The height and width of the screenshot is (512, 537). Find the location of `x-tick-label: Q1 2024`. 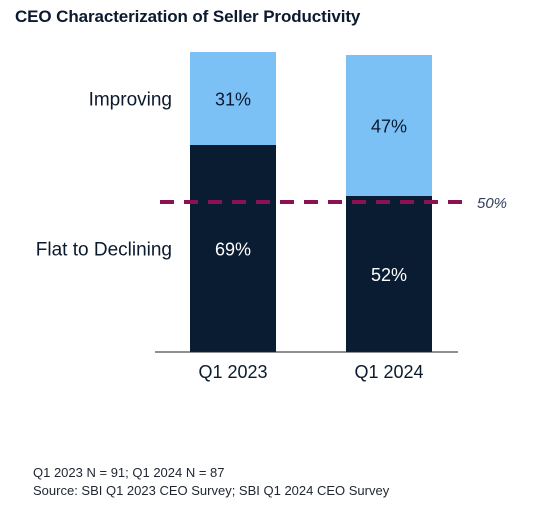

x-tick-label: Q1 2024 is located at coordinates (388, 372).